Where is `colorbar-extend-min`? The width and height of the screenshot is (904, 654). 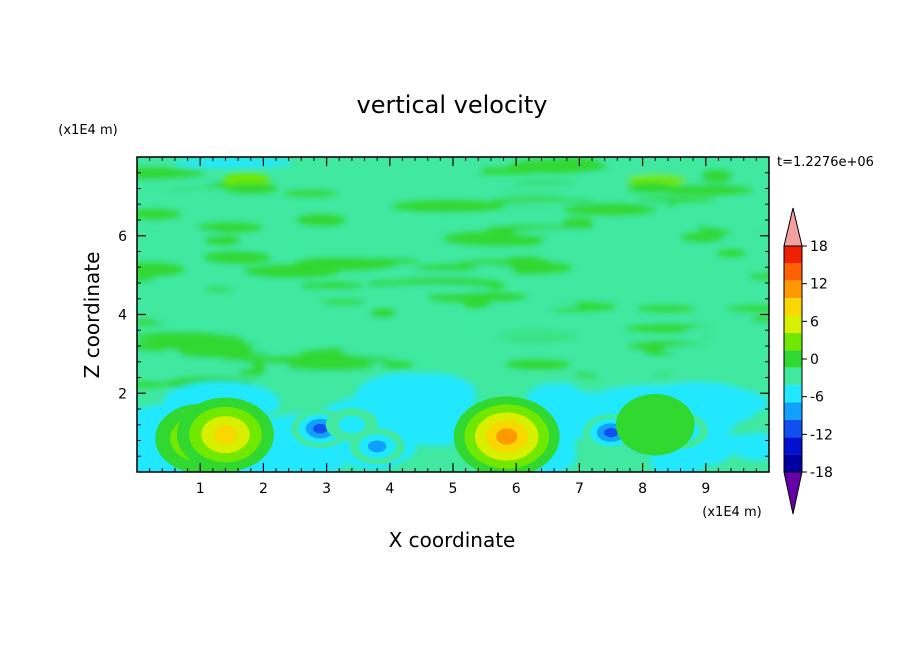 colorbar-extend-min is located at coordinates (793, 493).